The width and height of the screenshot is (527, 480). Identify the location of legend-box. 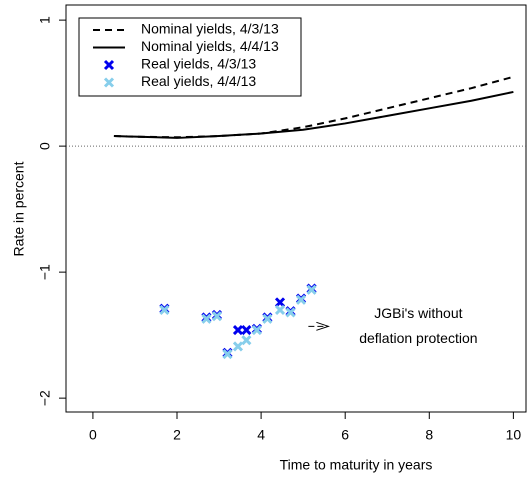
(190, 57).